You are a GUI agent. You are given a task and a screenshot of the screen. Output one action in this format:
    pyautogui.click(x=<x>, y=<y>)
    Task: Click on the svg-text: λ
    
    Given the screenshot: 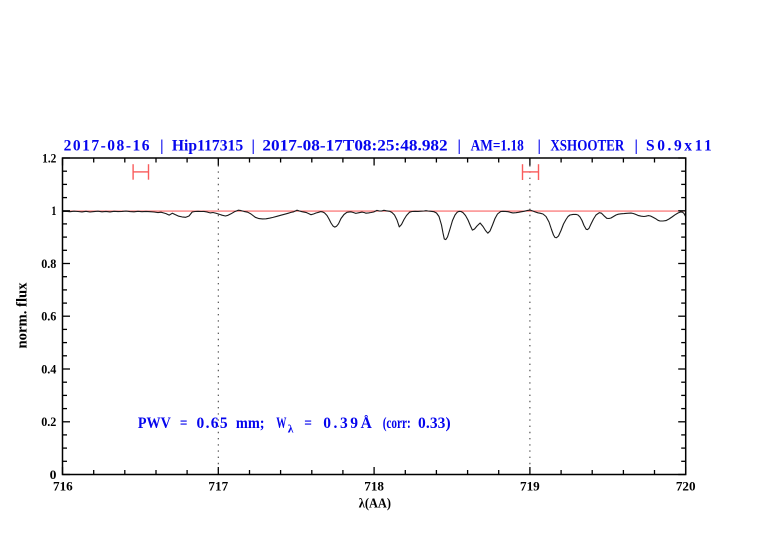 What is the action you would take?
    pyautogui.click(x=291, y=429)
    